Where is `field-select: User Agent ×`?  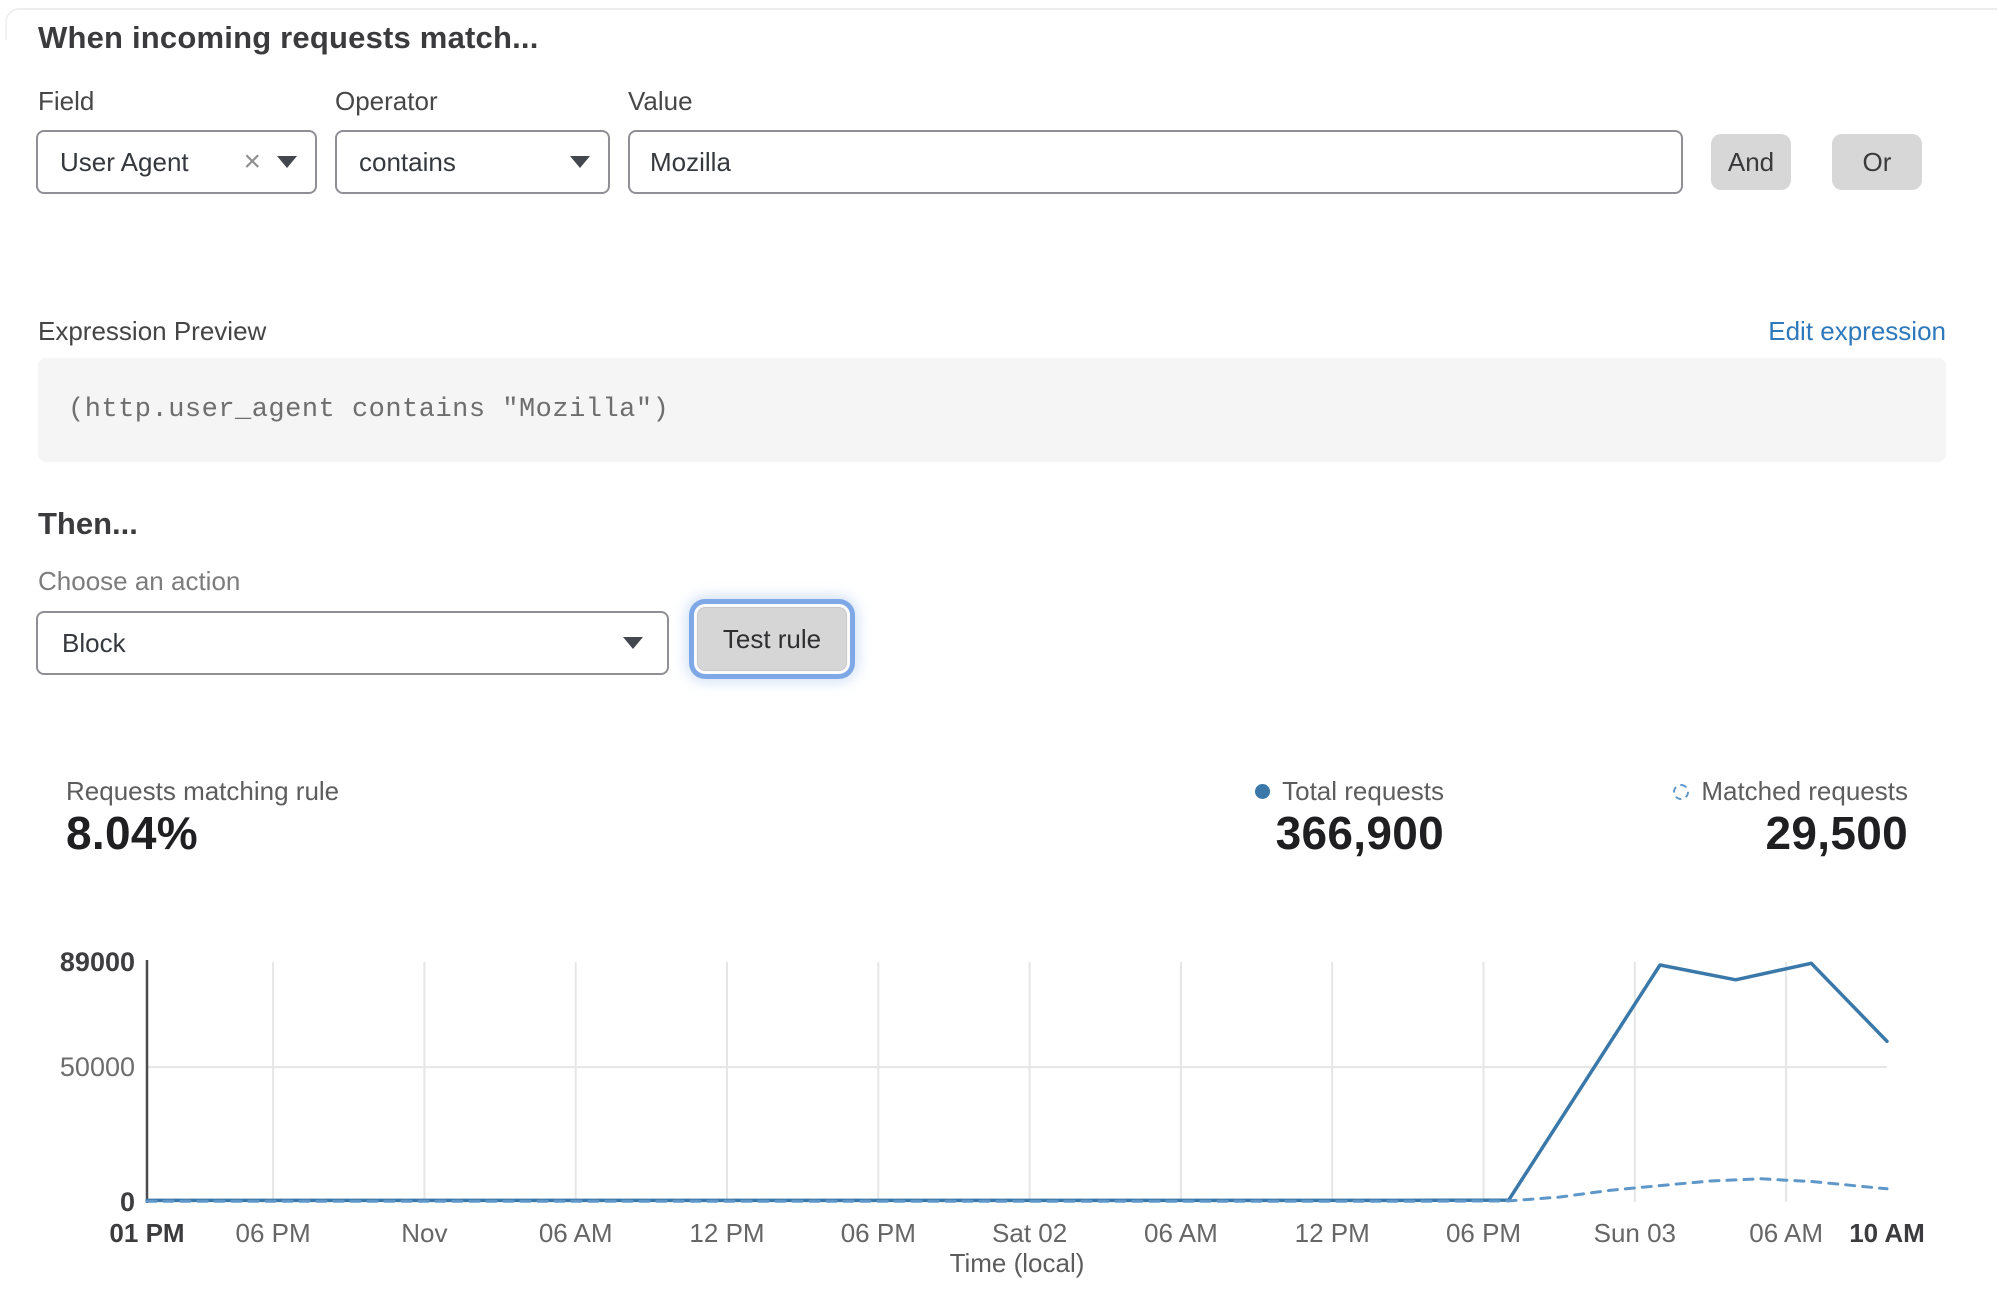 field-select: User Agent × is located at coordinates (176, 162).